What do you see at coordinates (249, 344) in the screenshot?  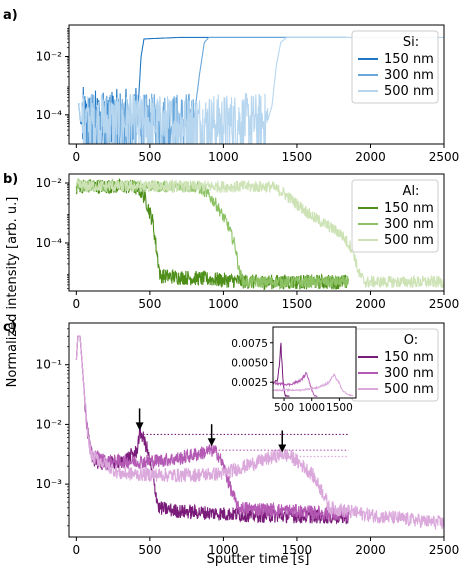 I see `inset-y-tick-label: 0.0075` at bounding box center [249, 344].